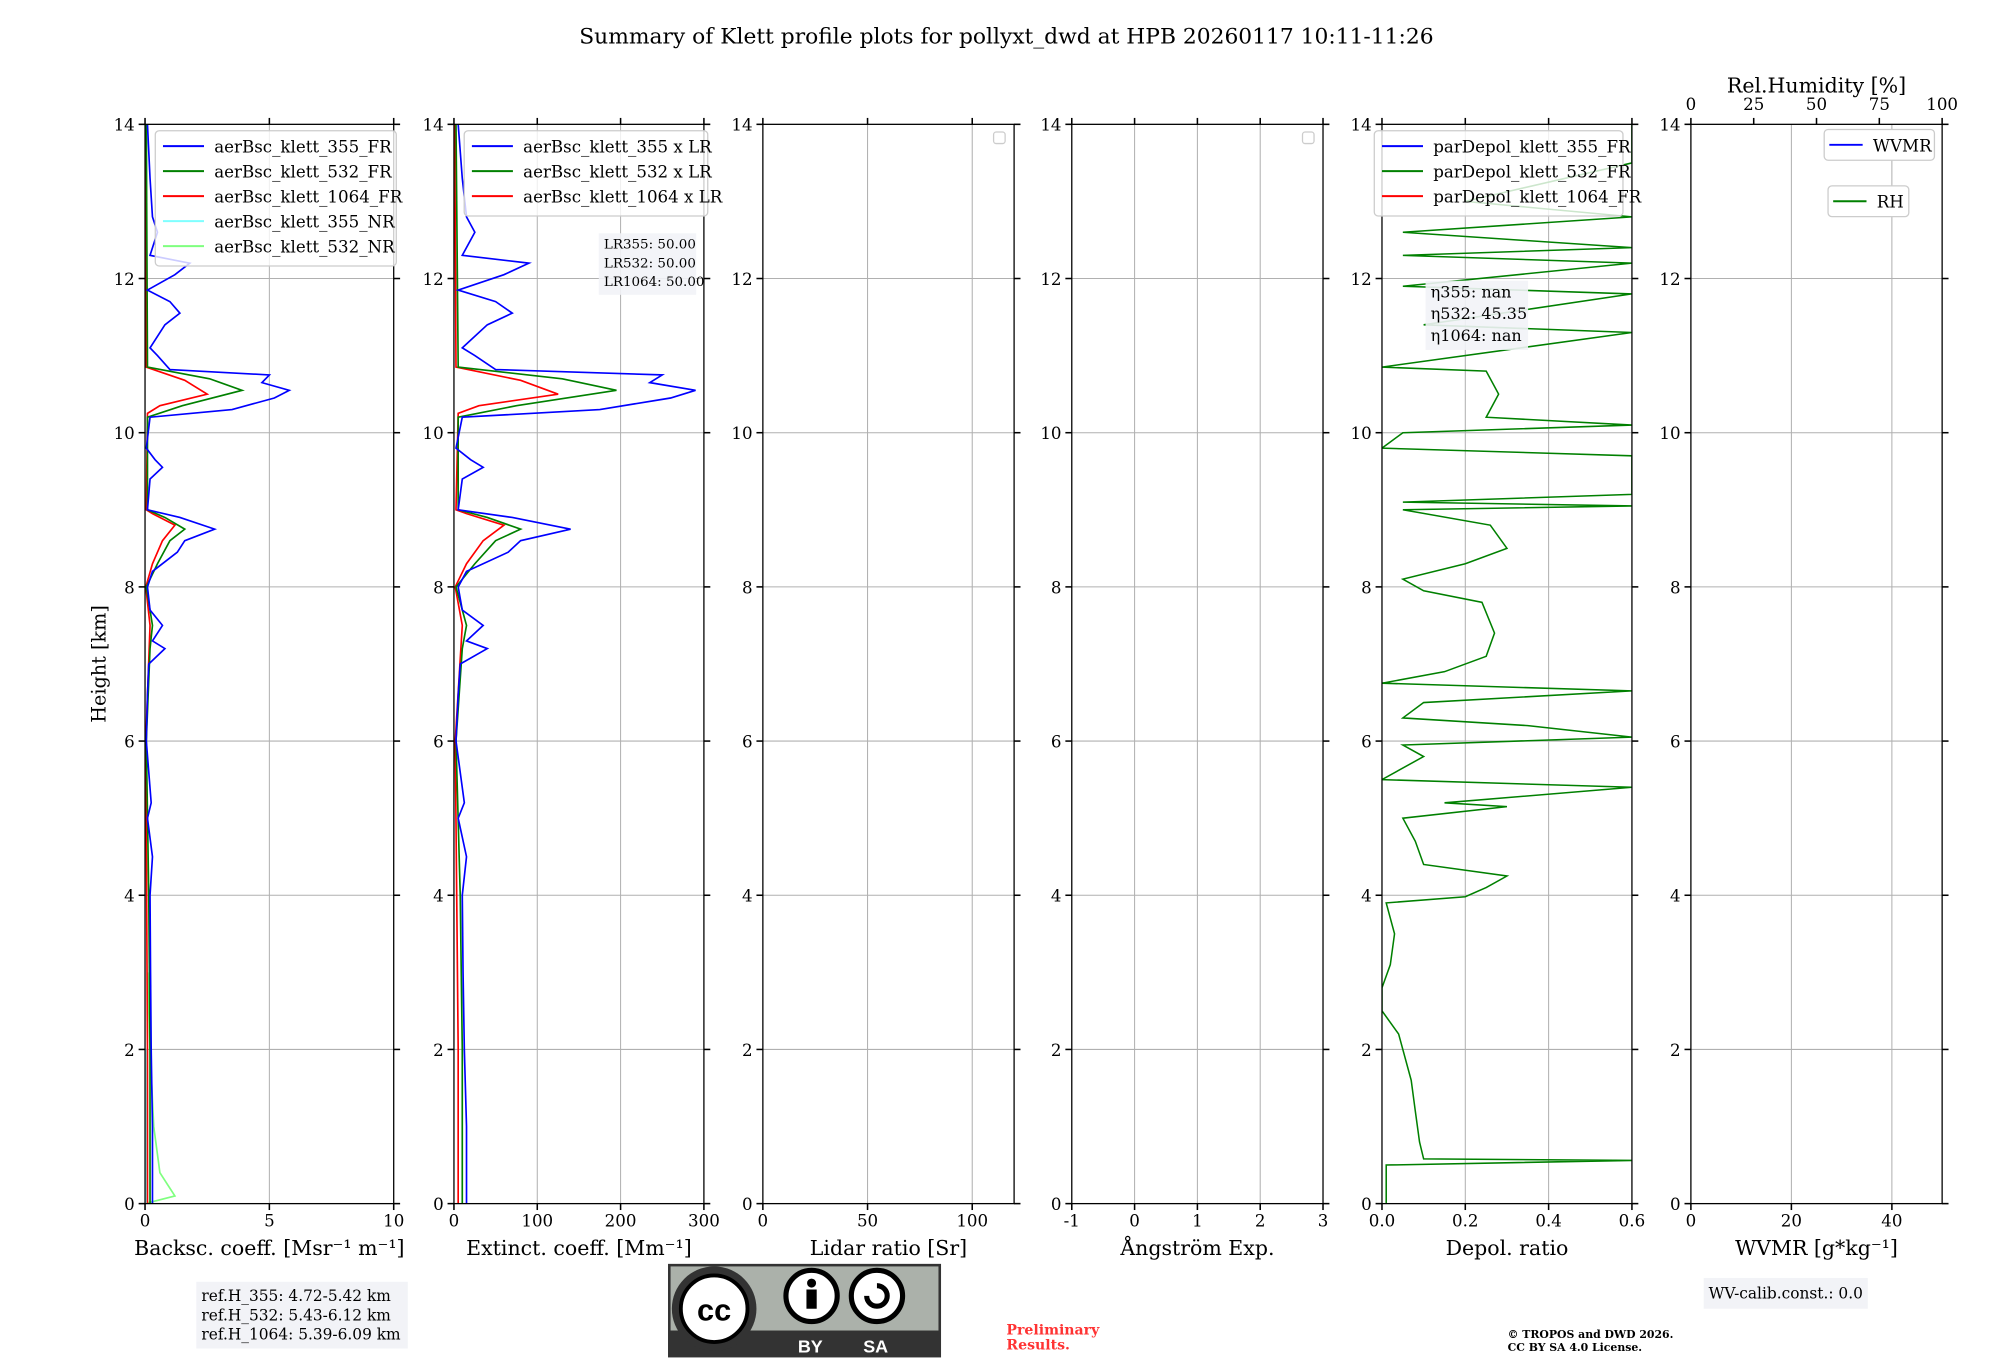  Describe the element at coordinates (1816, 104) in the screenshot. I see `top-x-tick-label: 50` at that location.